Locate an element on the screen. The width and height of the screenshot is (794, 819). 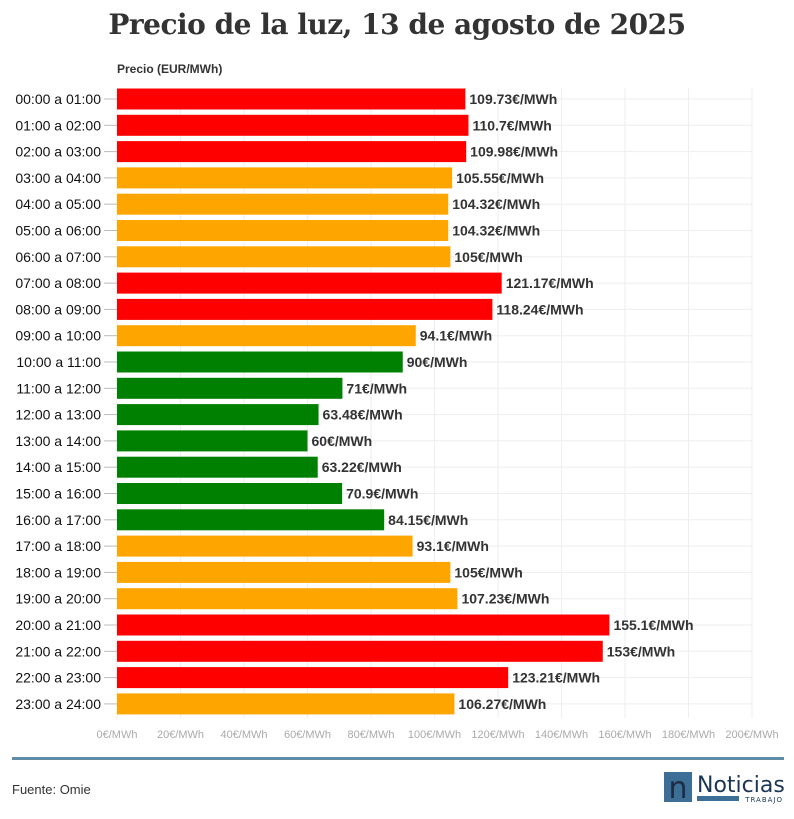
category-label: 20:00 a 21:00 is located at coordinates (58, 625).